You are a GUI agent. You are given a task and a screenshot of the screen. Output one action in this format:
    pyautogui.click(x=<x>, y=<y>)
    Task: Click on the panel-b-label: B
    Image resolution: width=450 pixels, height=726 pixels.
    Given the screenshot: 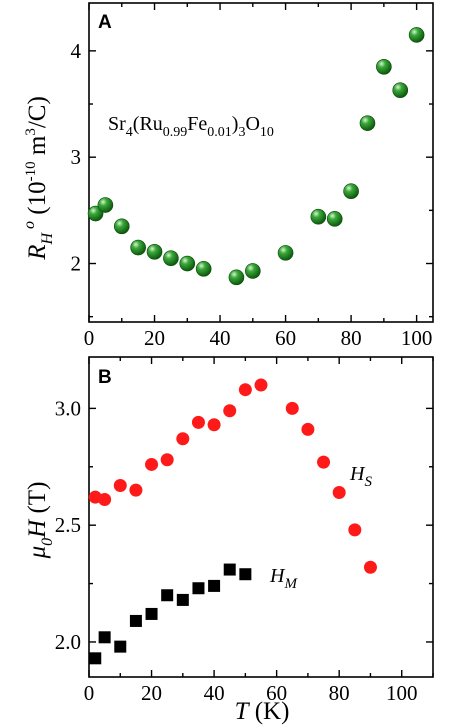 What is the action you would take?
    pyautogui.click(x=105, y=377)
    